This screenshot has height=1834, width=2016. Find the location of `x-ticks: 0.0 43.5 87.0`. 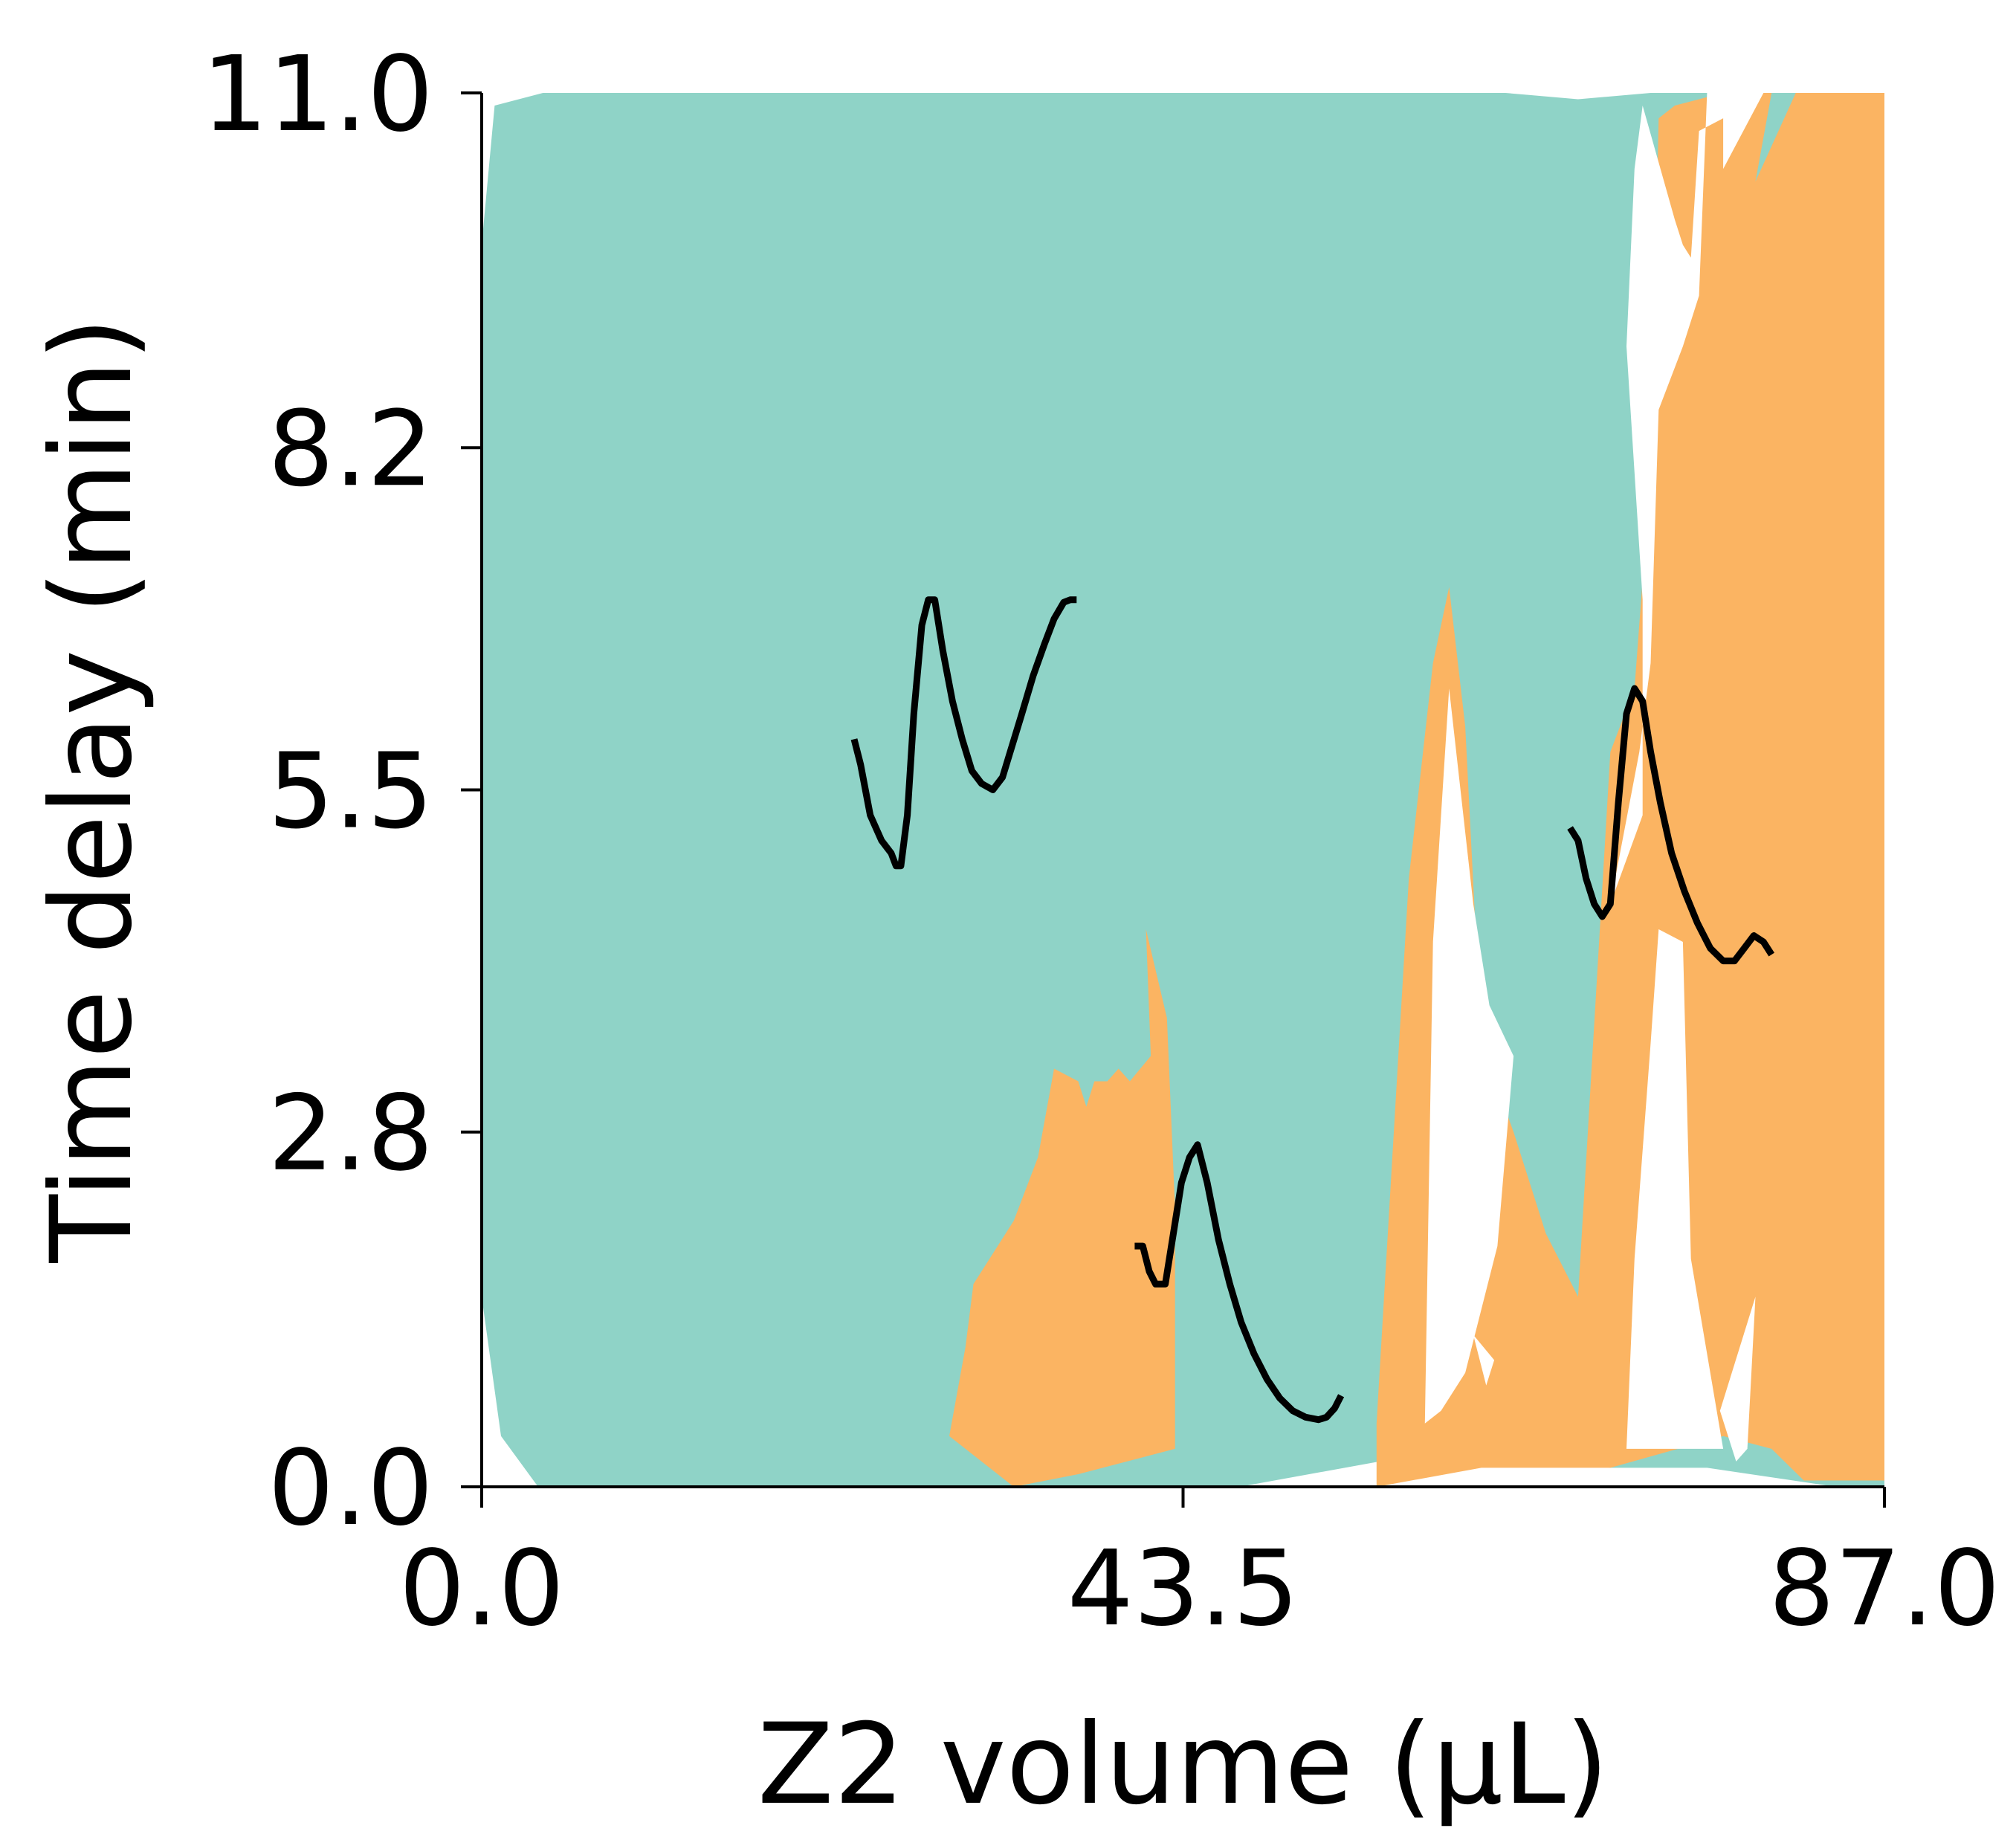

x-ticks: 0.0 43.5 87.0 is located at coordinates (1200, 1568).